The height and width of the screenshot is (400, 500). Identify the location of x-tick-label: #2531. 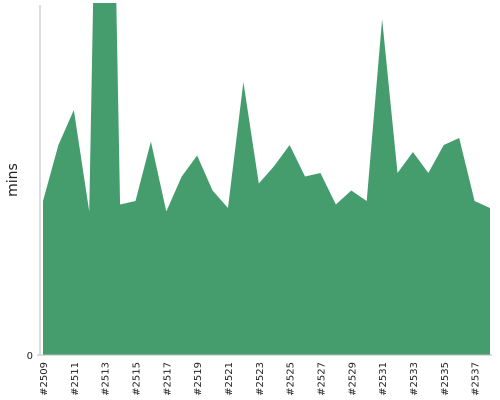
(383, 379).